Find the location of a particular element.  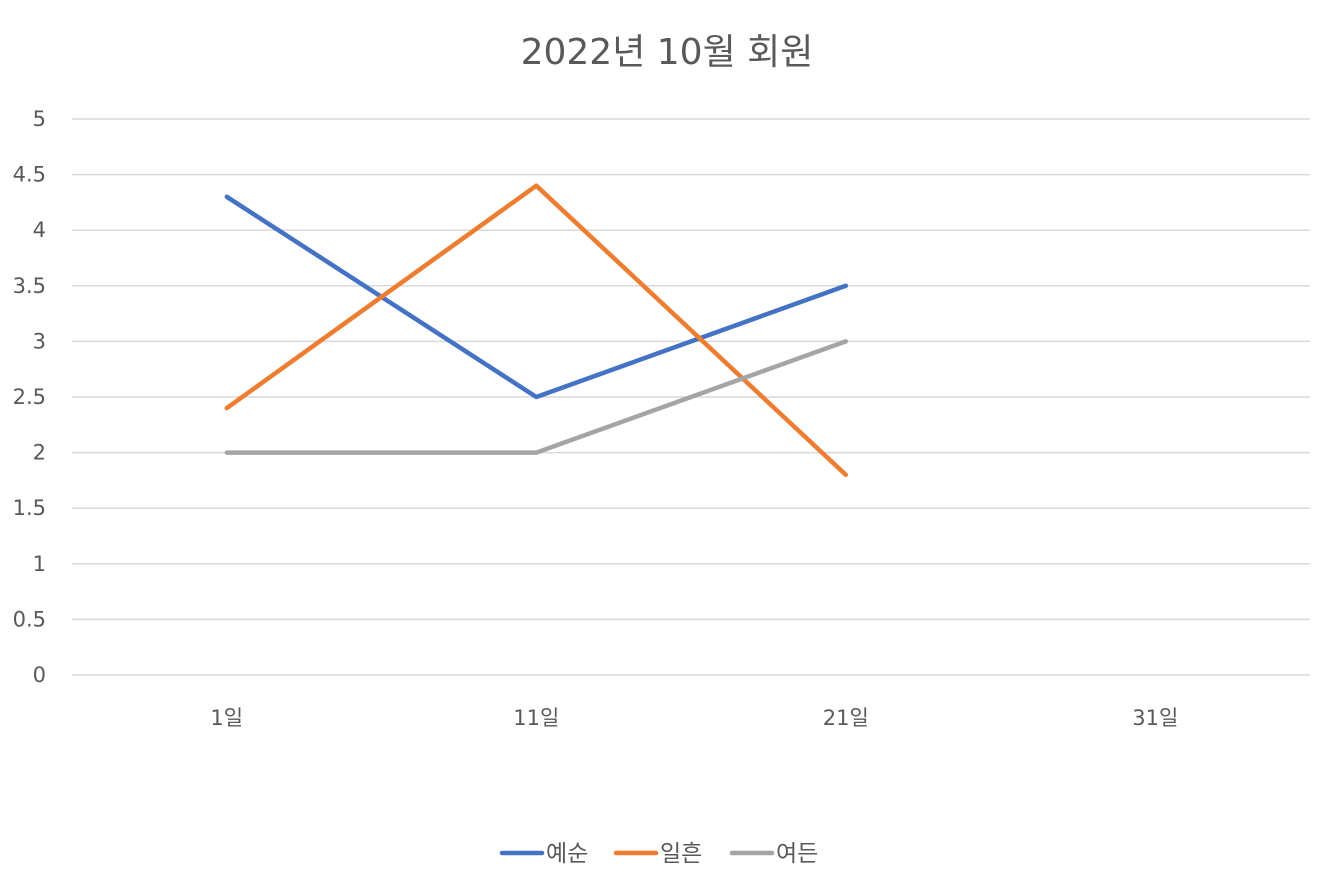

x-tick-label: 11일 is located at coordinates (536, 718).